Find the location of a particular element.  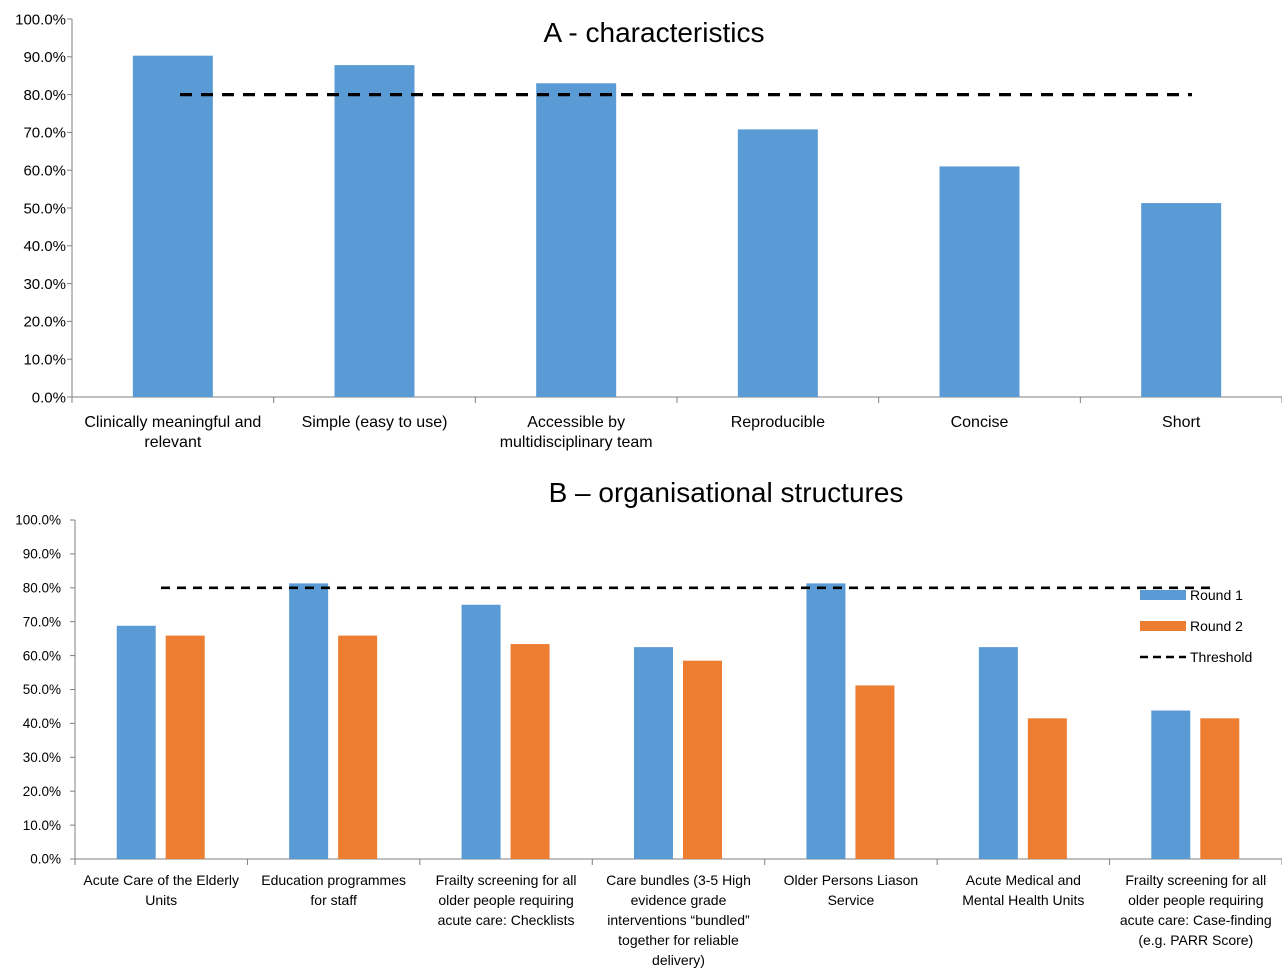

x-category-label: Acute Care of the Elderly Units is located at coordinates (161, 890).